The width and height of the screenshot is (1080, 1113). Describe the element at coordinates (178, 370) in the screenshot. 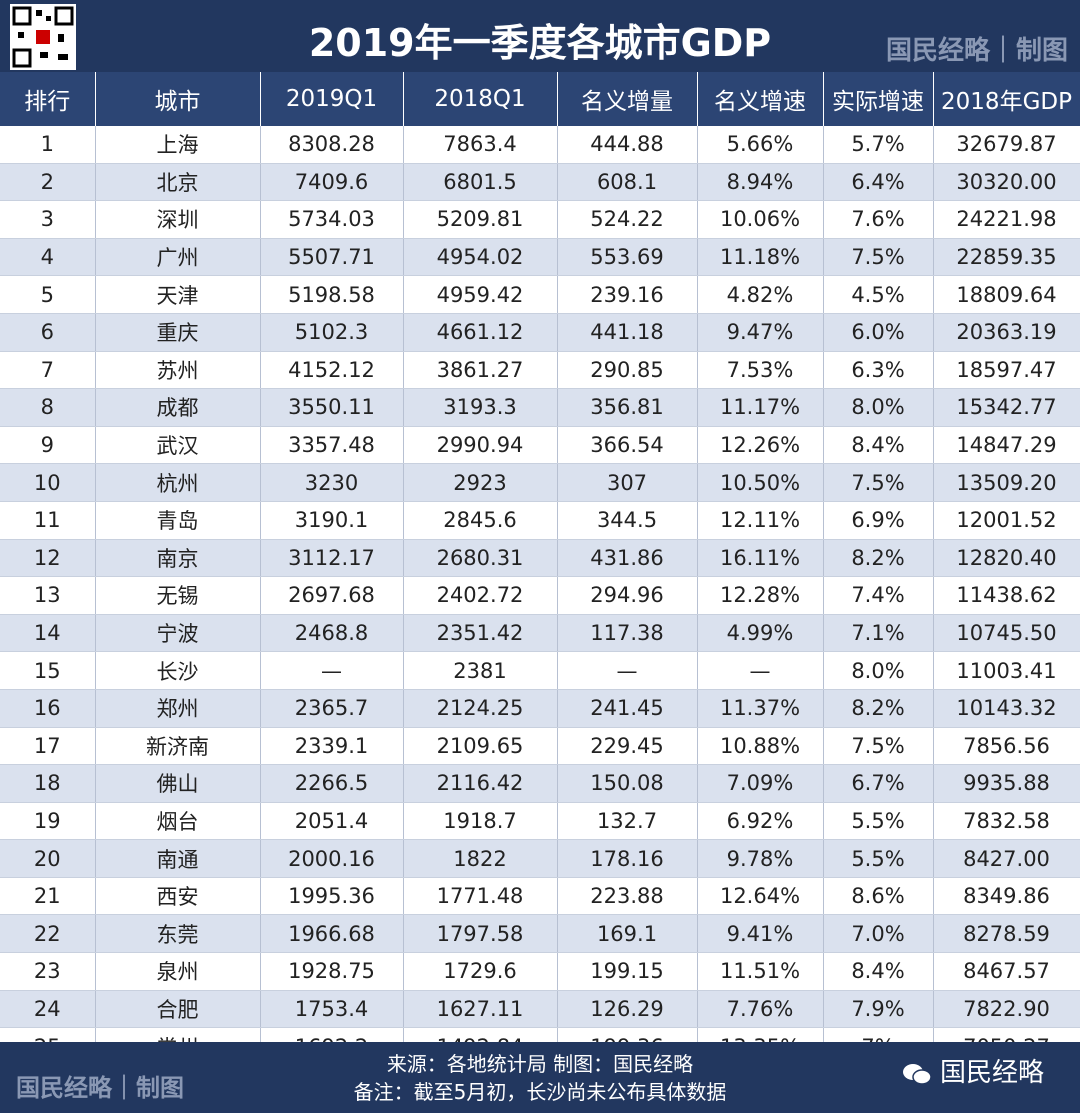

I see `cell: 苏州` at that location.